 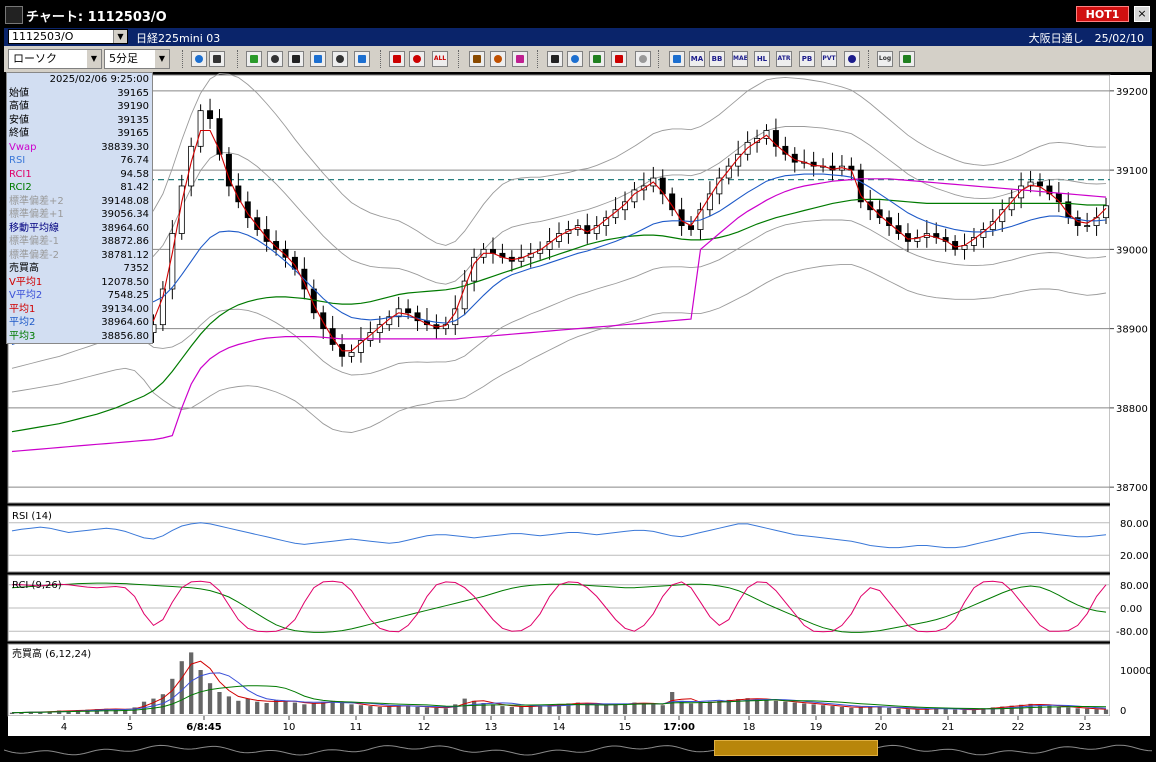 I want to click on data-row: 標準偏差+2 39148.08, so click(x=79, y=202).